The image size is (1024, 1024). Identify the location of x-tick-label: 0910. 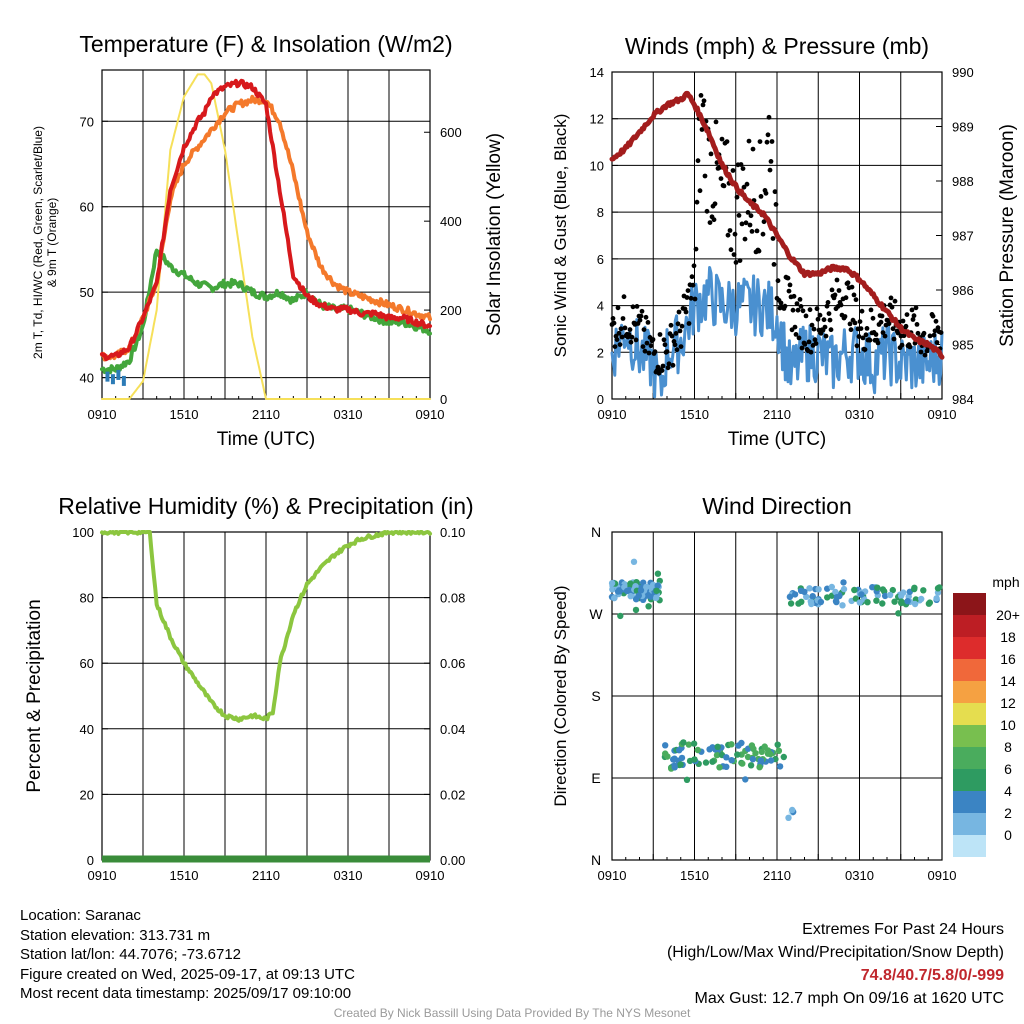
(430, 414).